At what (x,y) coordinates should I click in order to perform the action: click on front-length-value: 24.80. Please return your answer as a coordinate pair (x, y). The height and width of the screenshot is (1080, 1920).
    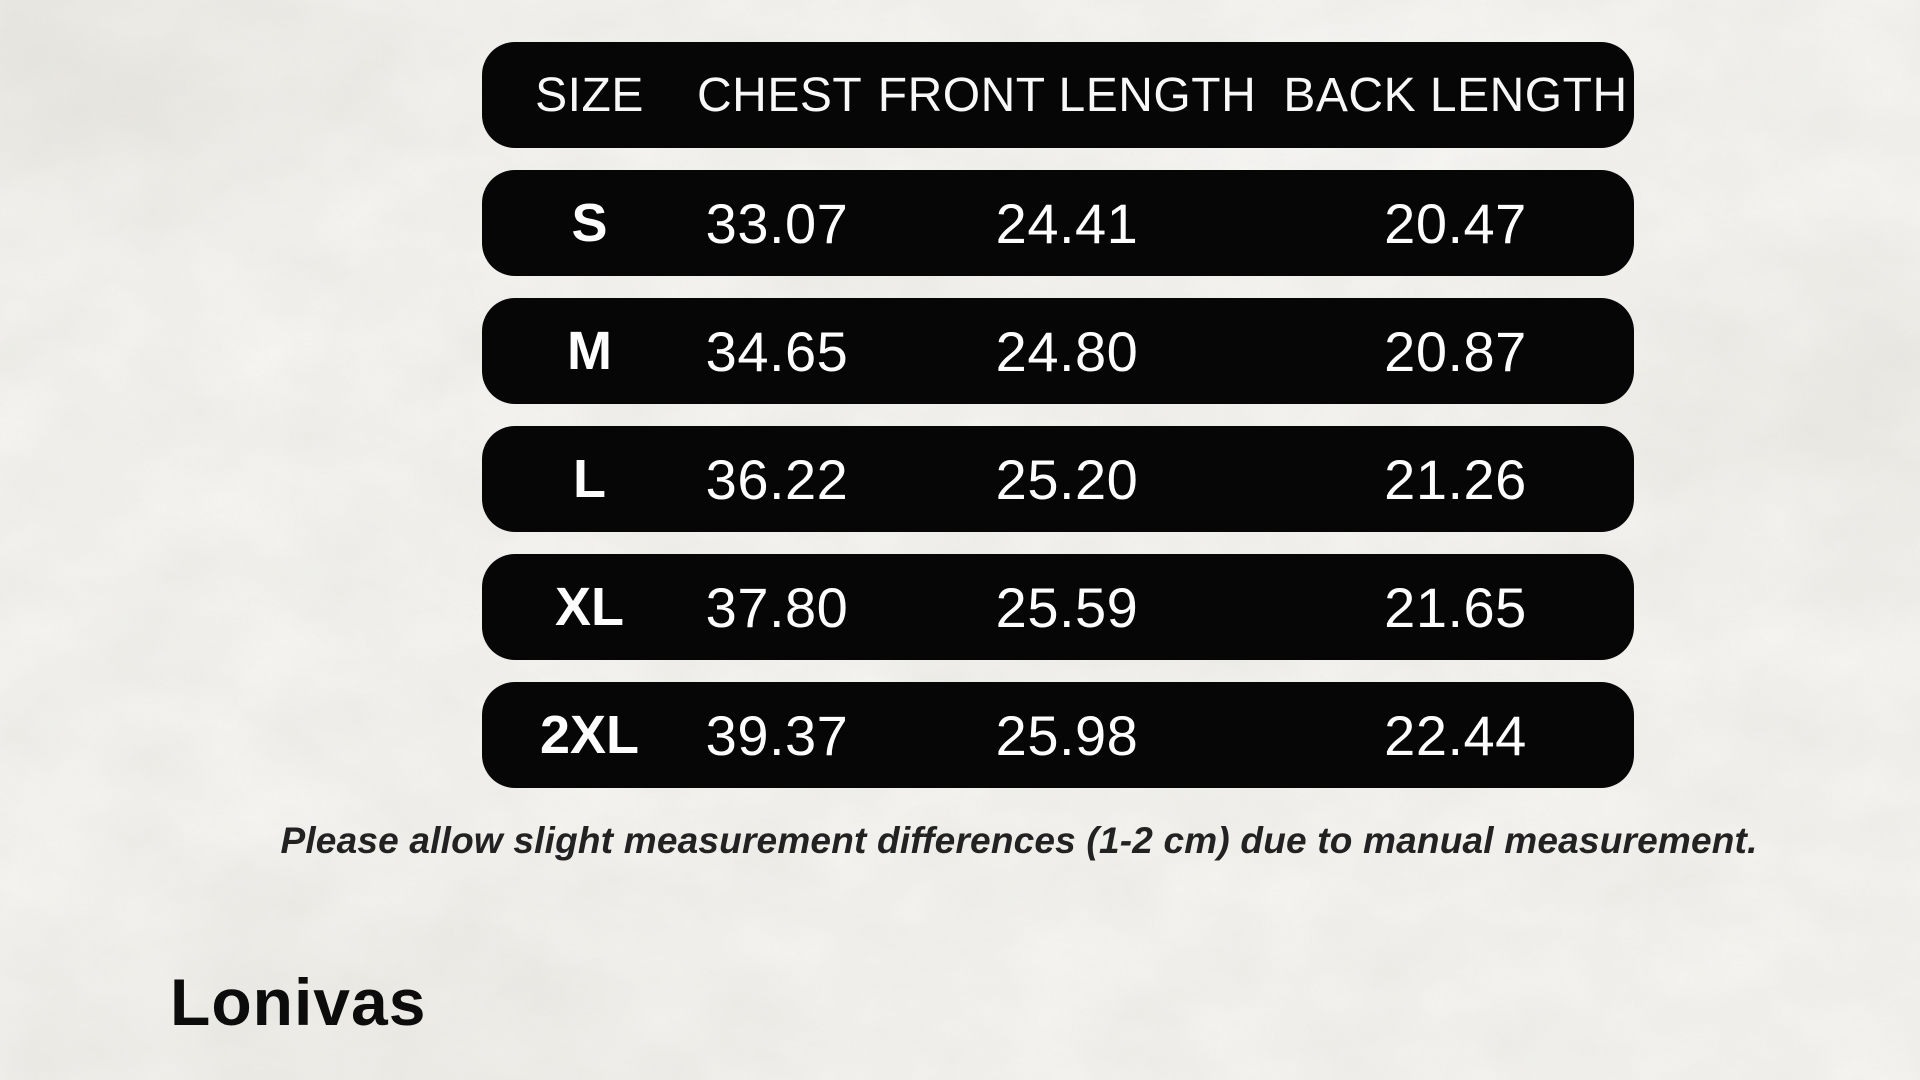
    Looking at the image, I should click on (1067, 351).